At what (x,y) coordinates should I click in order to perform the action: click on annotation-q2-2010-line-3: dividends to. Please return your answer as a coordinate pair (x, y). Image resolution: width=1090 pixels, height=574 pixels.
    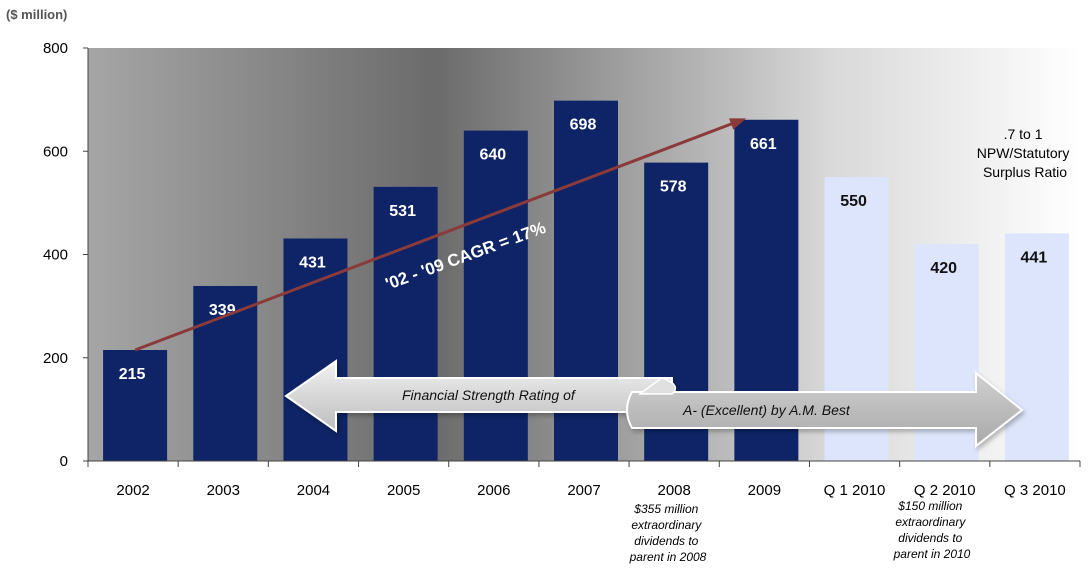
    Looking at the image, I should click on (930, 538).